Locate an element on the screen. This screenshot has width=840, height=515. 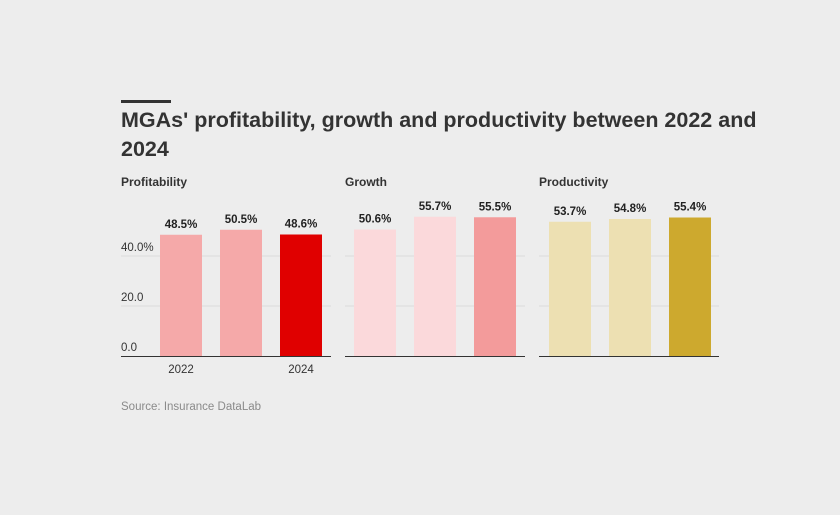
value-label-profitability-2022: 48.5% is located at coordinates (181, 225).